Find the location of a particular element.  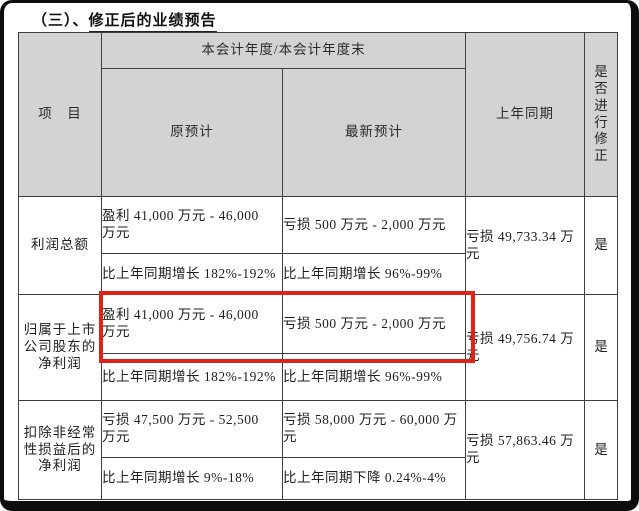

header-latest-estimate: 最新预计 is located at coordinates (374, 132).